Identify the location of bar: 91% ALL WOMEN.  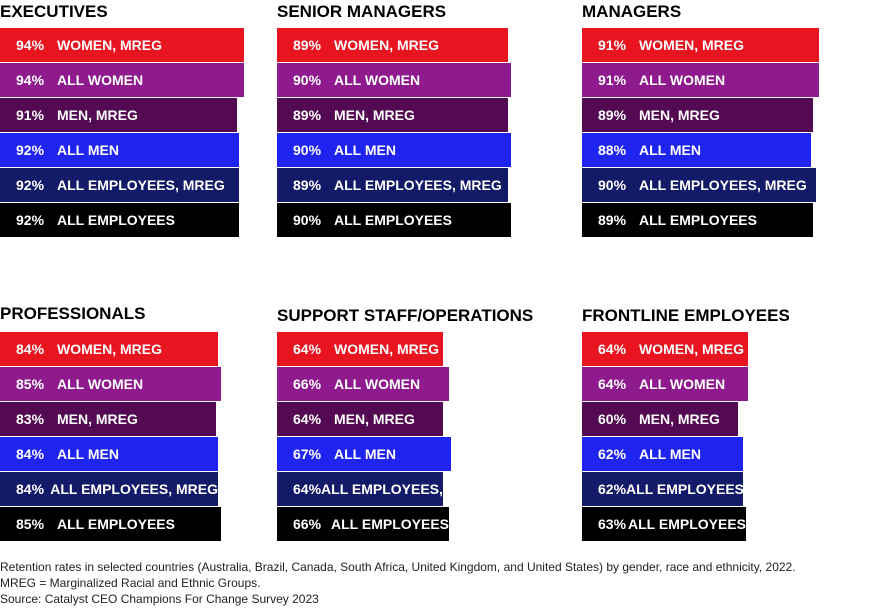
(700, 80).